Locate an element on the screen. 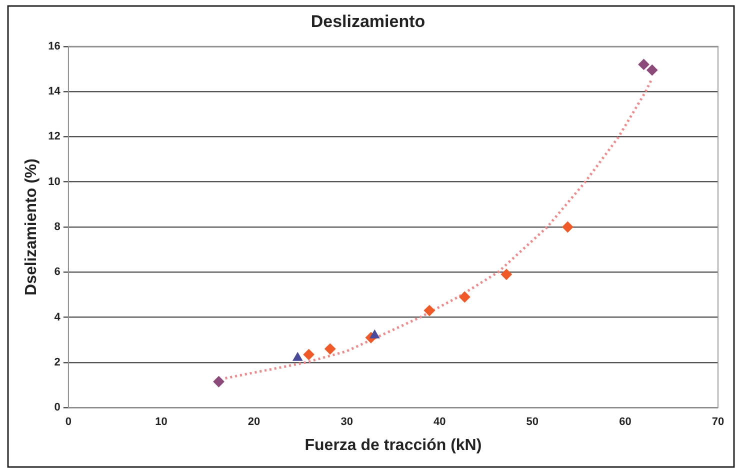  x-tick-label: 20 is located at coordinates (254, 422).